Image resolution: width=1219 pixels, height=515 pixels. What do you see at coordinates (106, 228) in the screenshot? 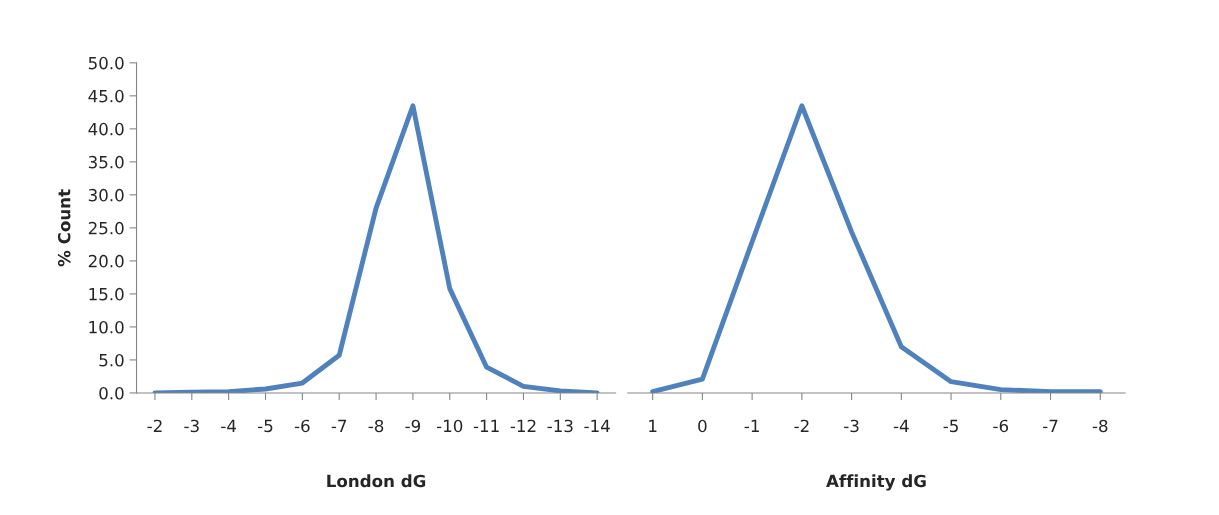
I see `y-tick-label: 25.0` at bounding box center [106, 228].